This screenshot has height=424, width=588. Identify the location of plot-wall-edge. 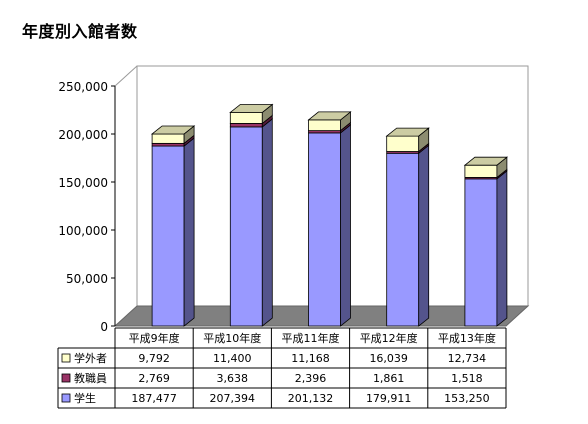
(126, 76).